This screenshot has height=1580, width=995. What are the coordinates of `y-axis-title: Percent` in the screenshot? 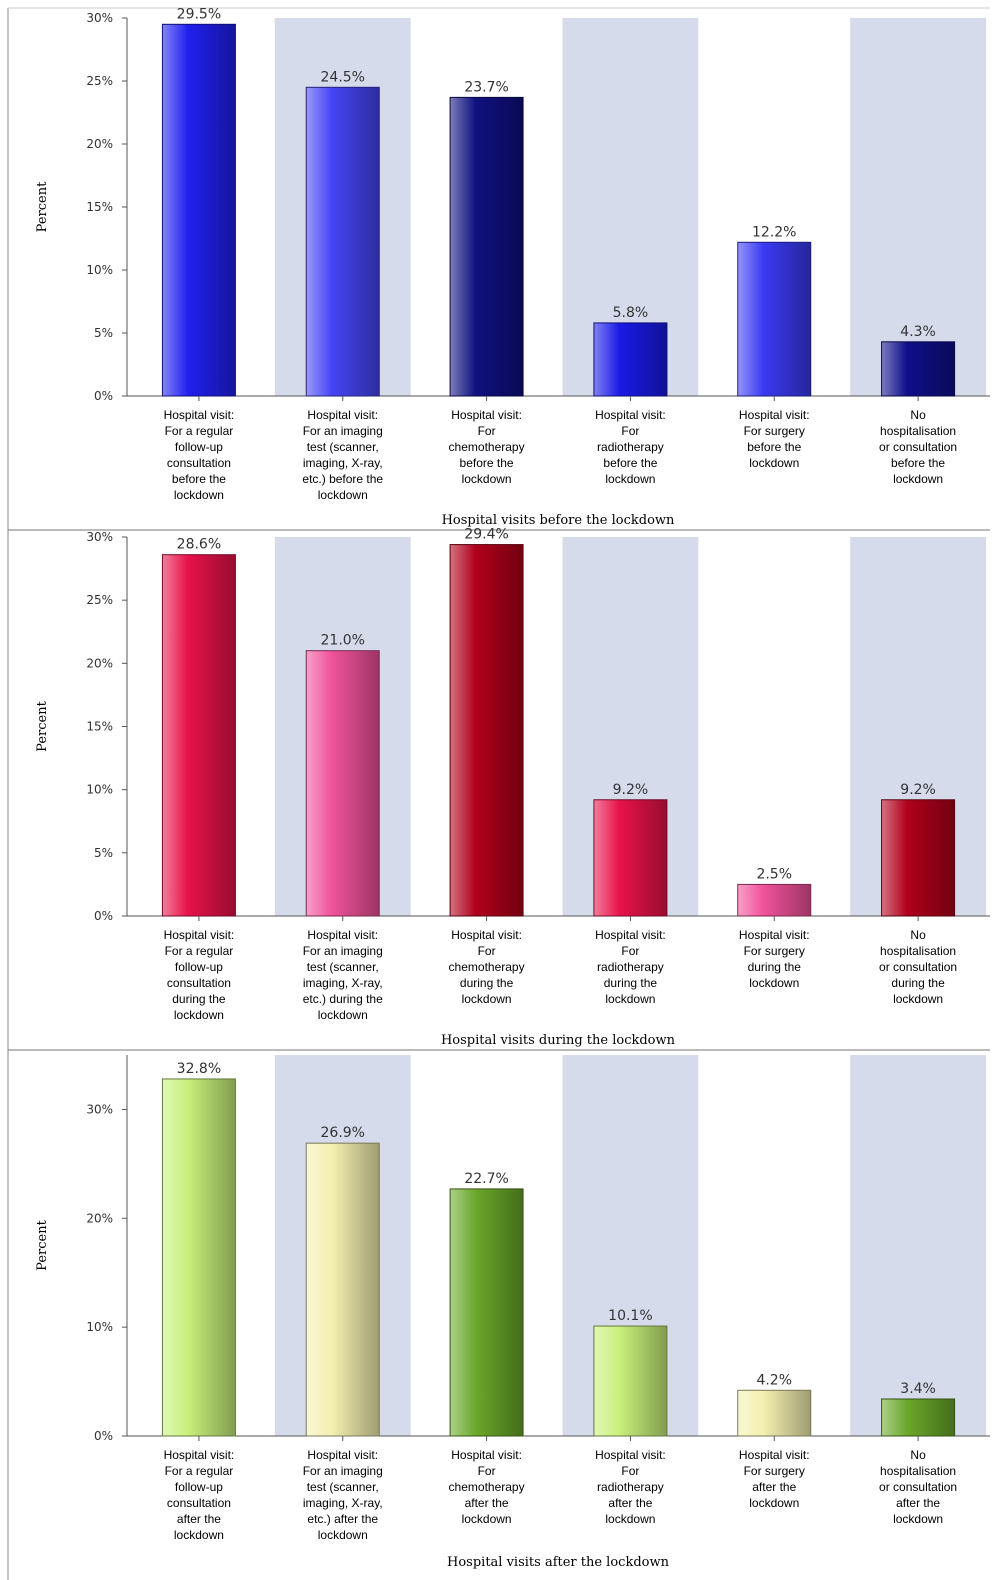 It's located at (42, 725).